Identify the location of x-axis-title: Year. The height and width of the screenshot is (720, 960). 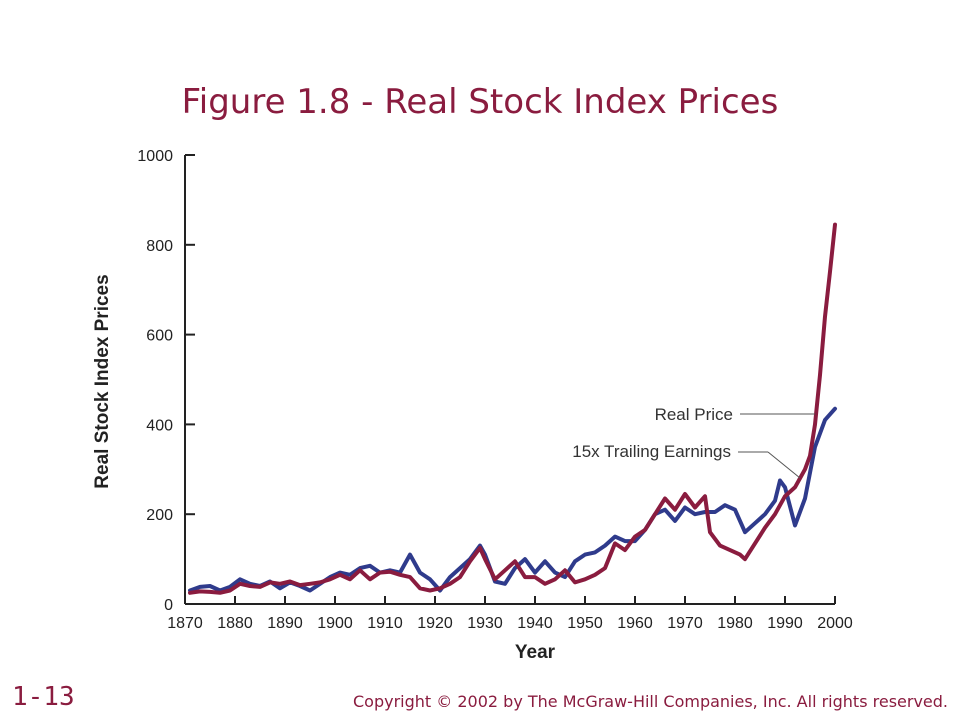
(535, 652).